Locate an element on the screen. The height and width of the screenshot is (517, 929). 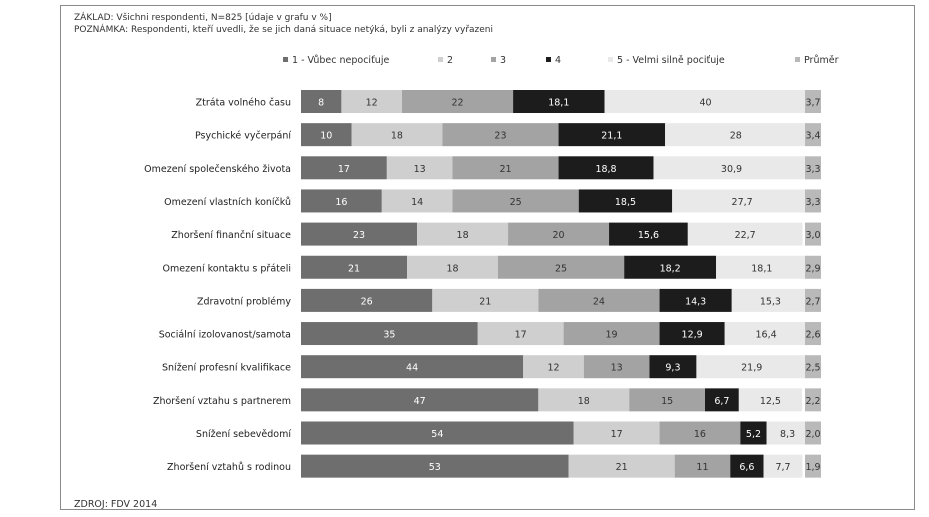
bar-label-12-2: 21 is located at coordinates (622, 467).